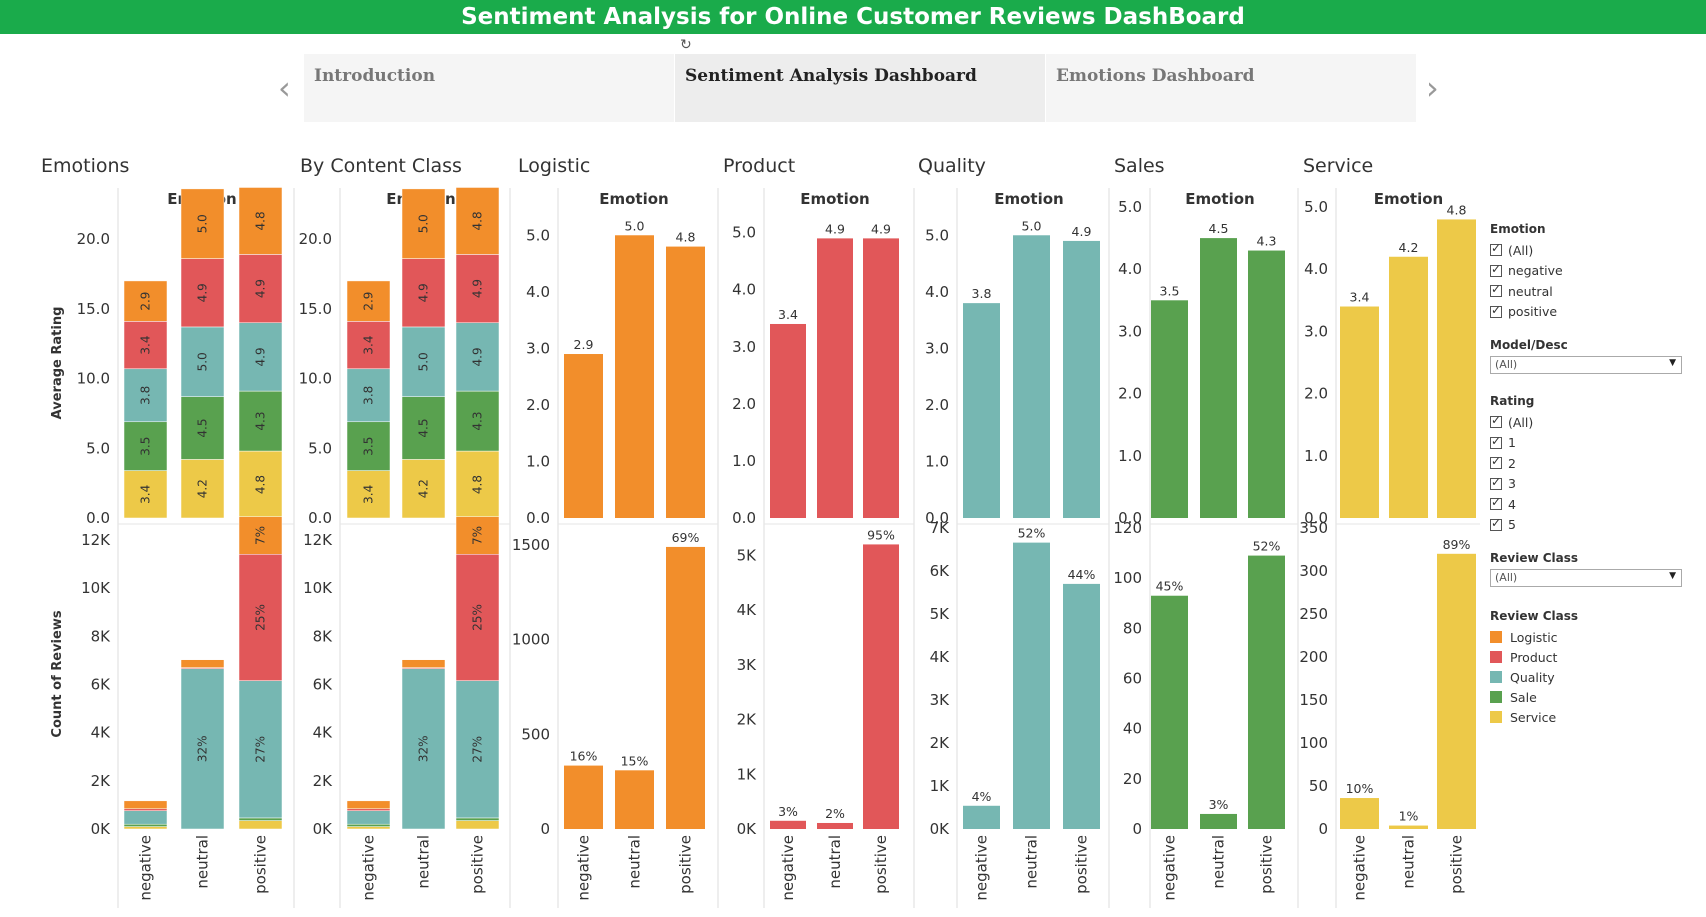  What do you see at coordinates (203, 361) in the screenshot?
I see `segment-data-label: 5.0` at bounding box center [203, 361].